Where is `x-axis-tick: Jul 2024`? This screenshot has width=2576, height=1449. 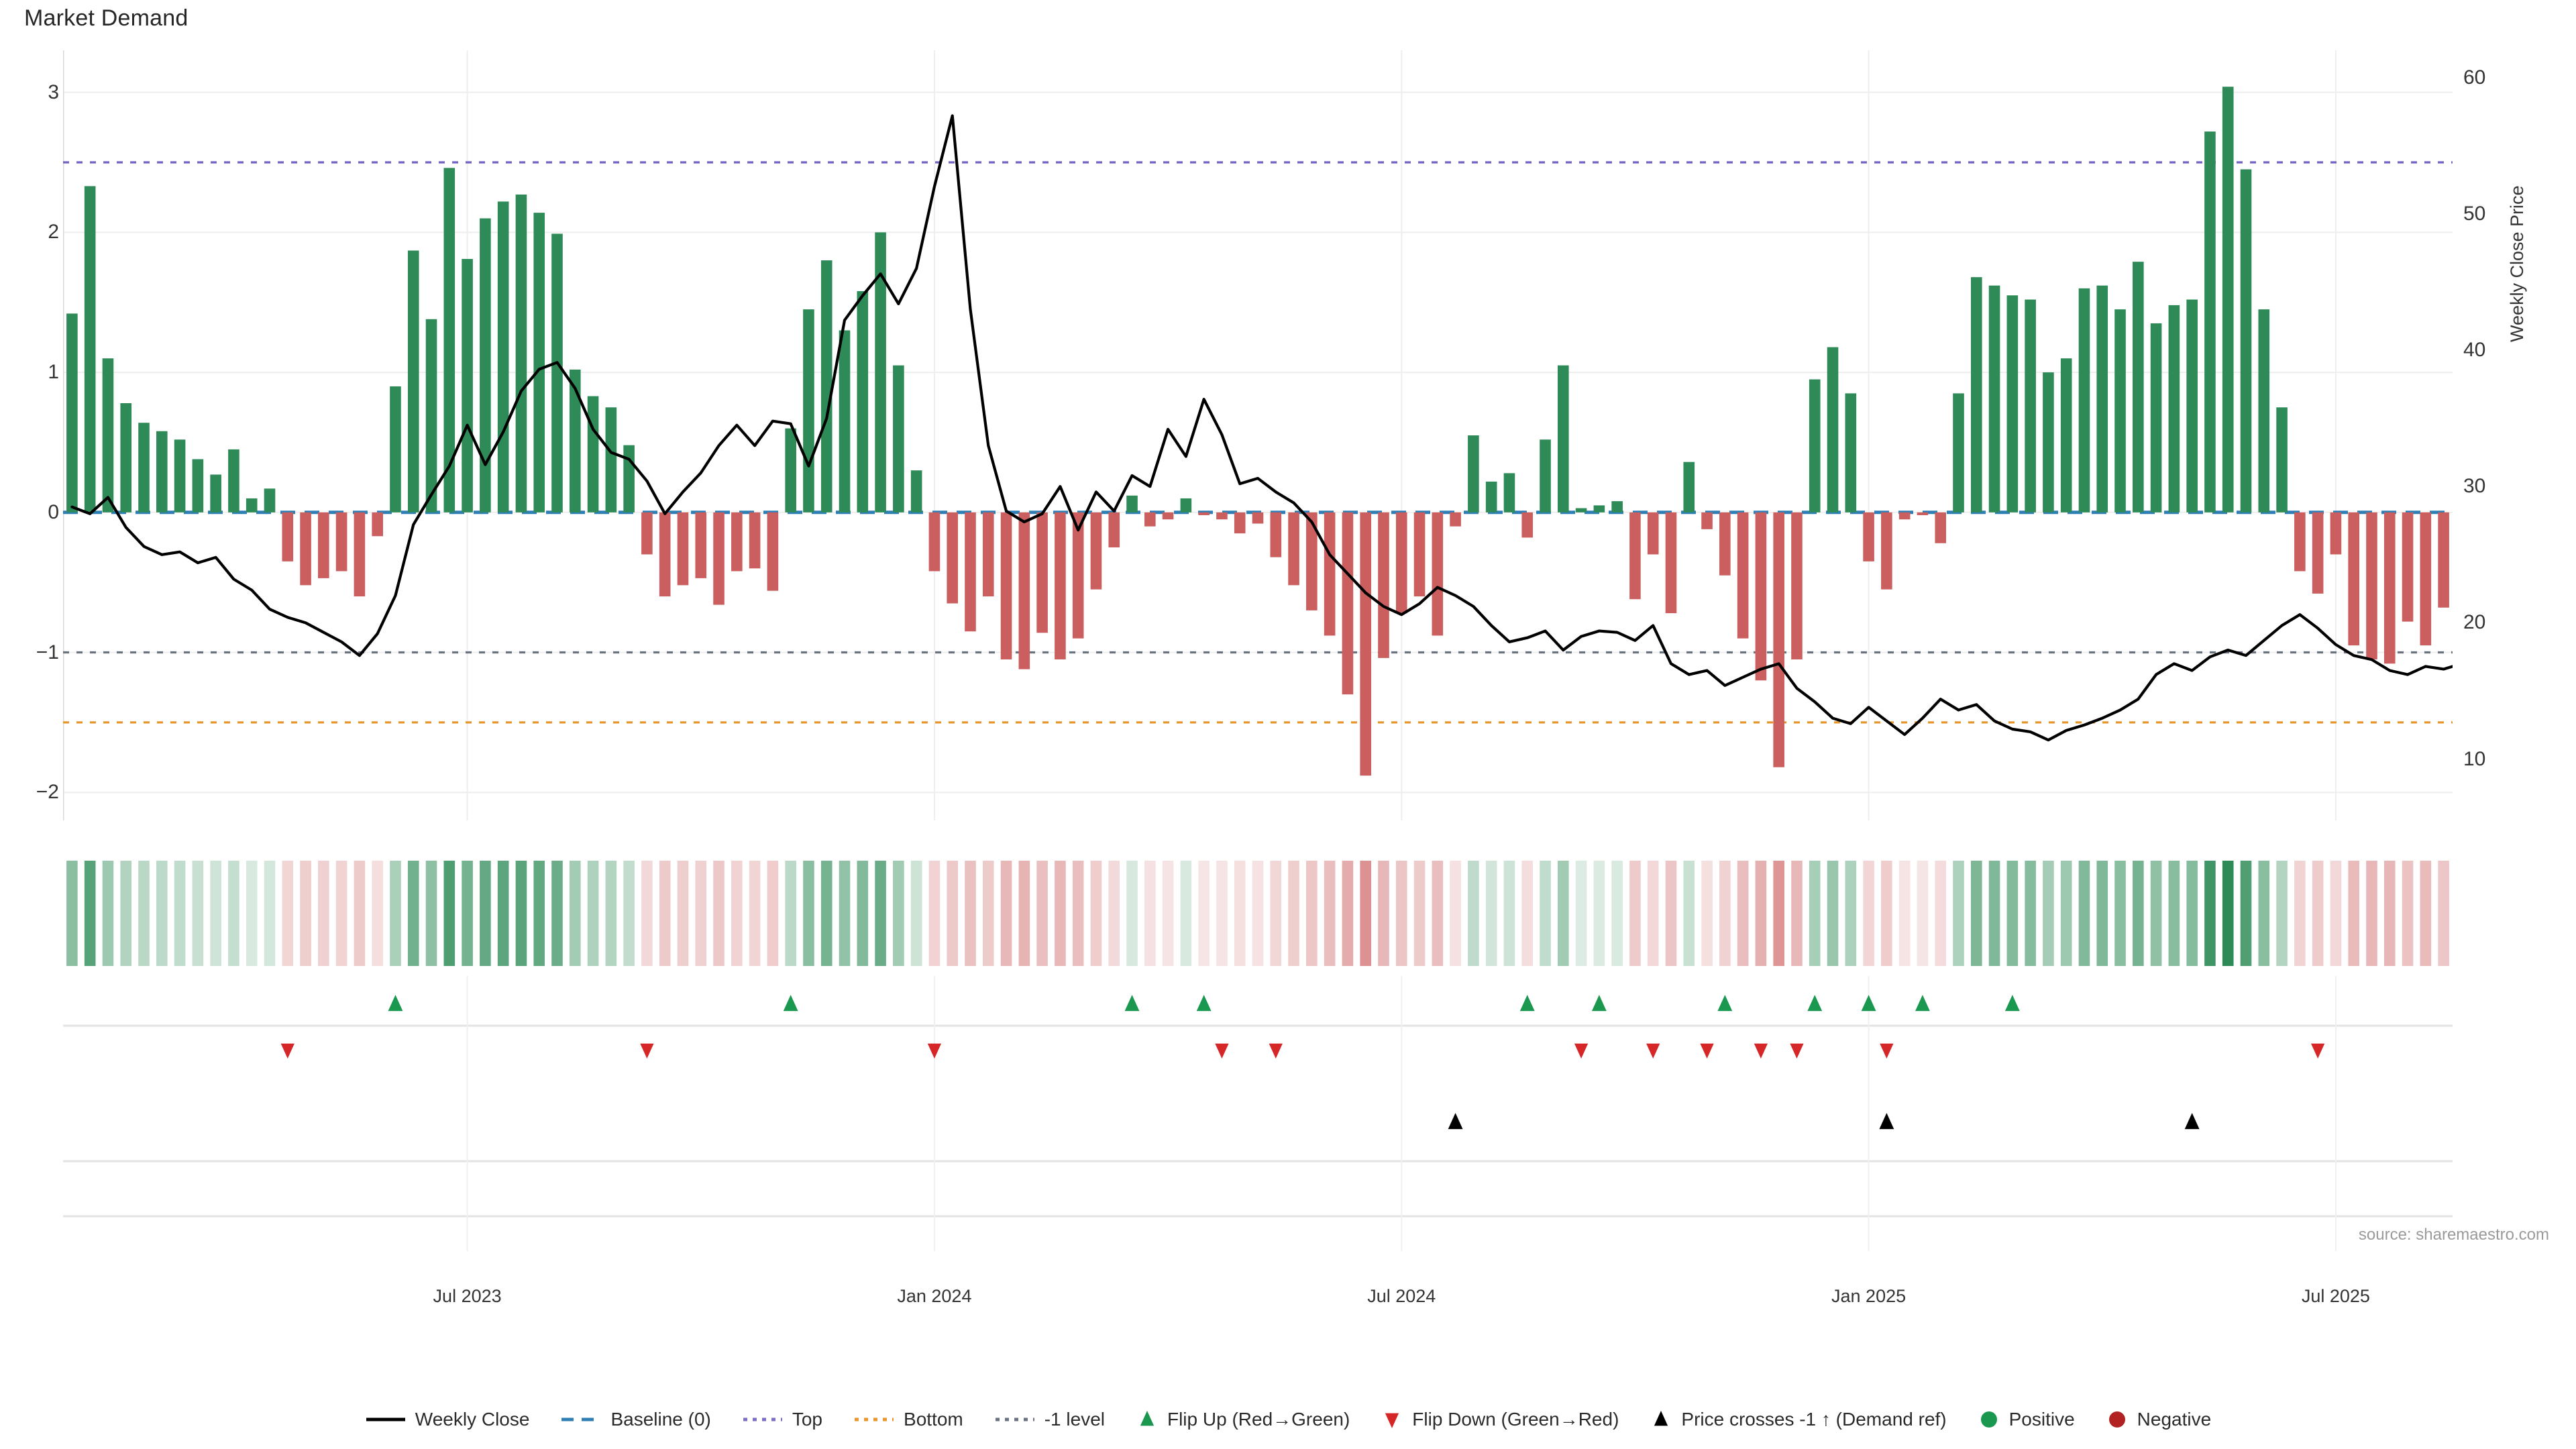 x-axis-tick: Jul 2024 is located at coordinates (1401, 1296).